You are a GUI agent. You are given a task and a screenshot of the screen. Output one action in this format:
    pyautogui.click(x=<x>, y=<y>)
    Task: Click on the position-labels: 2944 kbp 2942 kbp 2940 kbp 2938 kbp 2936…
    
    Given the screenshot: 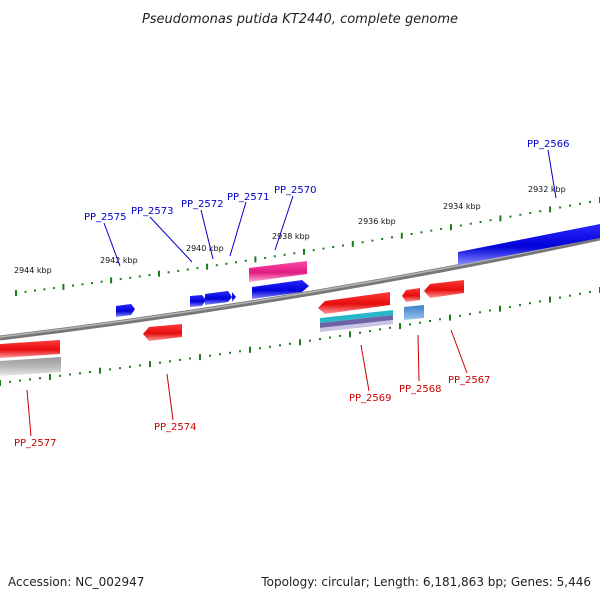 What is the action you would take?
    pyautogui.click(x=290, y=230)
    